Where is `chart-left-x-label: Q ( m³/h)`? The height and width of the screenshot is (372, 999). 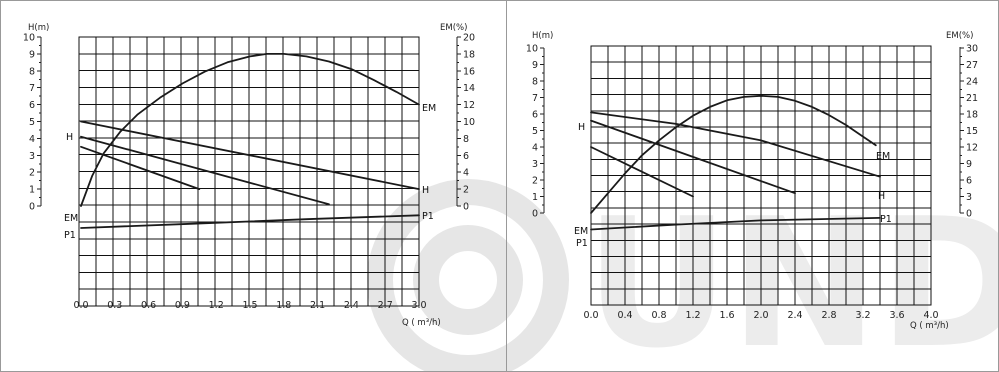
chart-left-x-label: Q ( m³/h) is located at coordinates (421, 323).